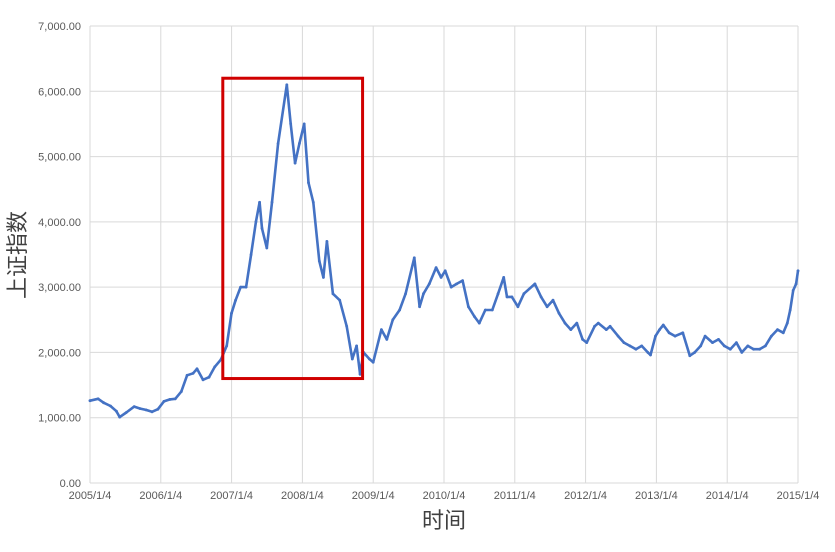  I want to click on x-tick-label: 2007/1/4, so click(231, 496).